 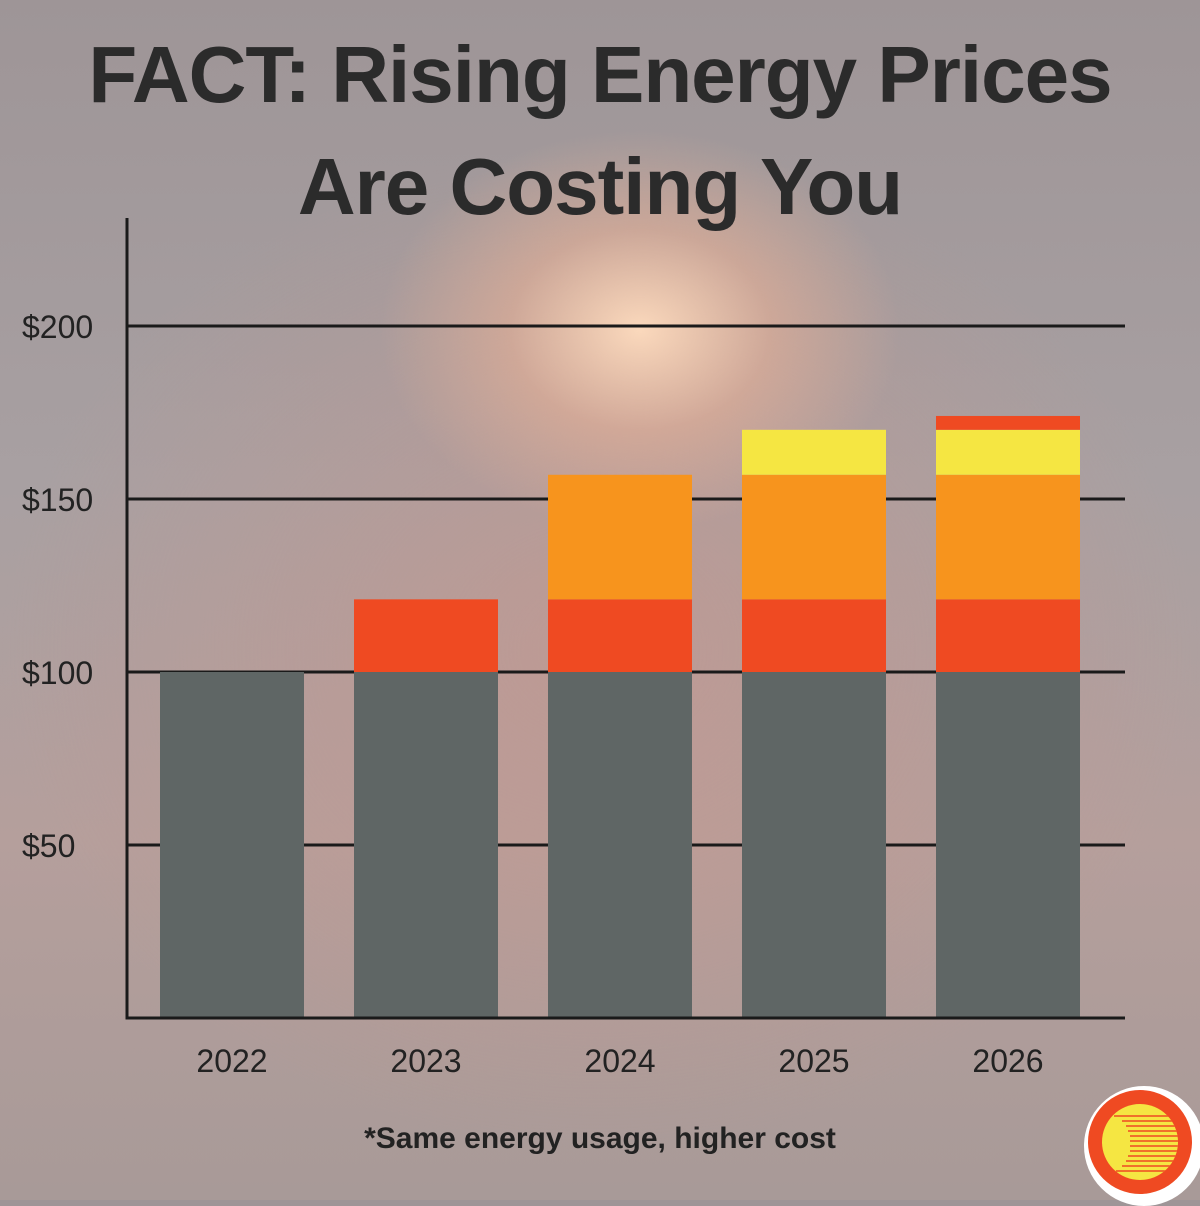 I want to click on sun-logo-icon, so click(x=1140, y=1142).